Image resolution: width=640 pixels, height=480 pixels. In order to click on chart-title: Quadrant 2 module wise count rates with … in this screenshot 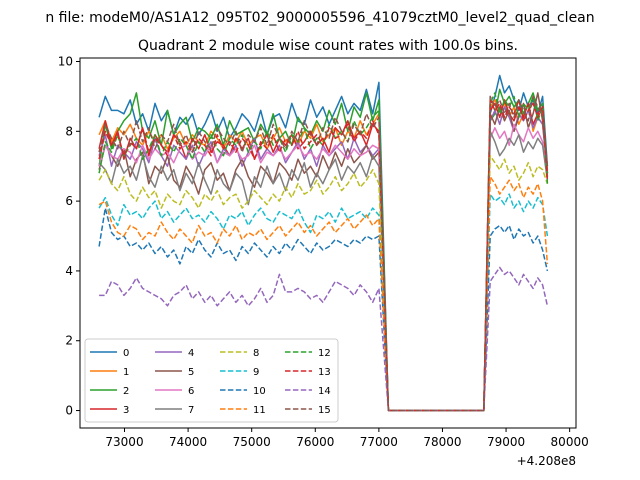, I will do `click(328, 46)`.